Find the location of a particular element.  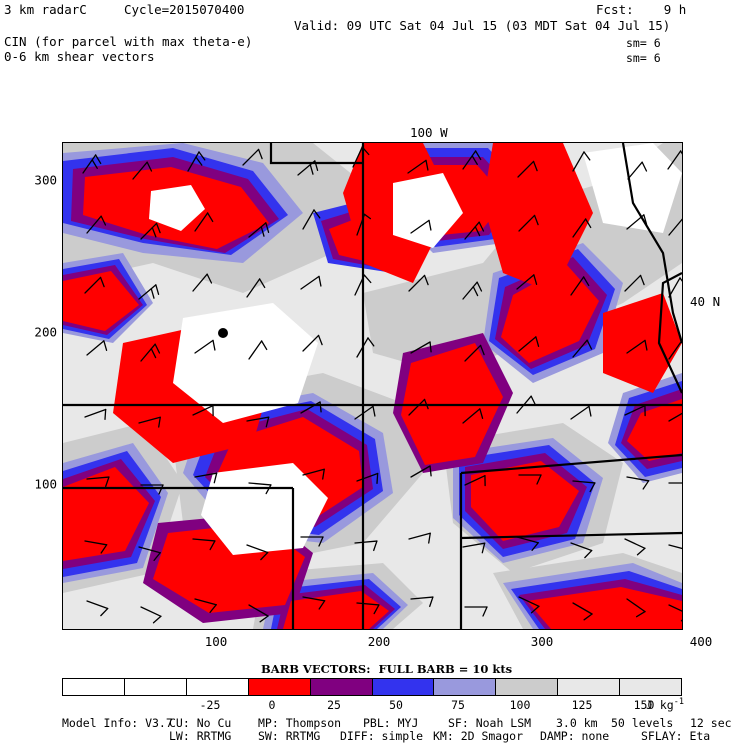

station-marker is located at coordinates (223, 333).